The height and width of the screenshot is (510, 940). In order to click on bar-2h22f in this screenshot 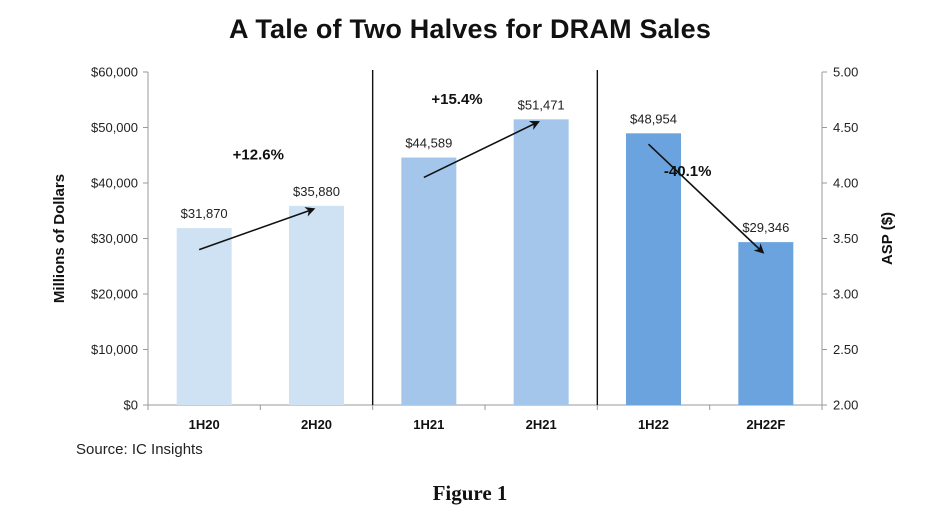, I will do `click(766, 323)`.